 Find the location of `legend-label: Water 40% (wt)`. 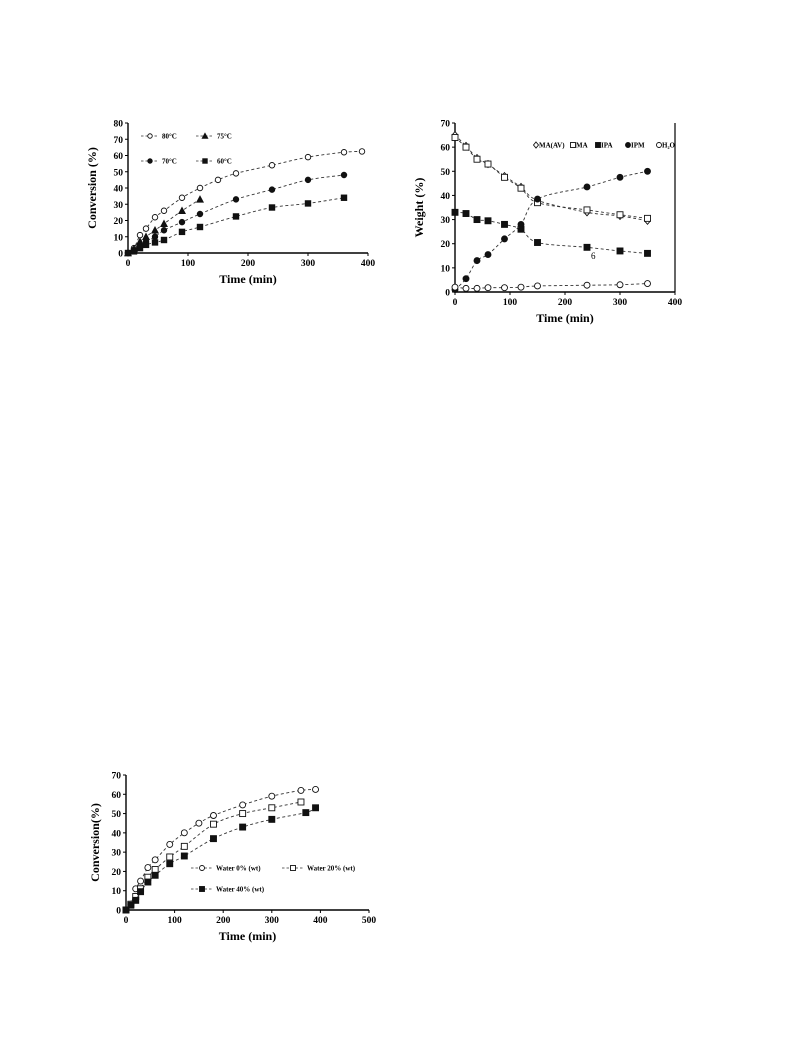

legend-label: Water 40% (wt) is located at coordinates (240, 890).